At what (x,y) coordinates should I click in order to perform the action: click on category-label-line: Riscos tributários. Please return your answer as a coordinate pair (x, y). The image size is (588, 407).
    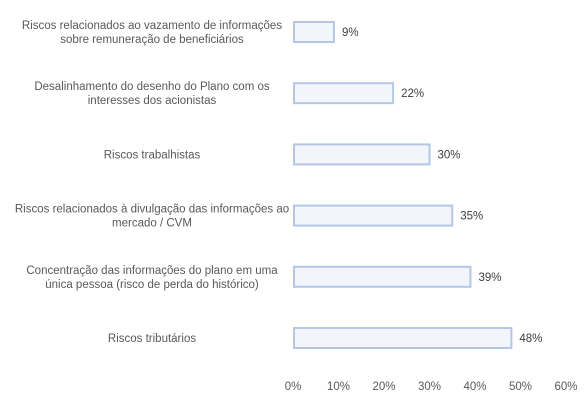
    Looking at the image, I should click on (152, 339).